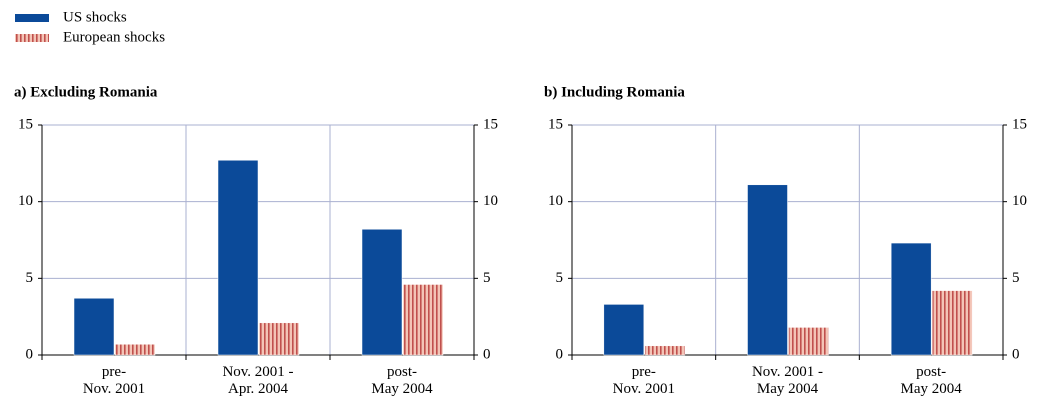 This screenshot has height=405, width=1040. What do you see at coordinates (86, 92) in the screenshot?
I see `chart-title: a) Excluding Romania` at bounding box center [86, 92].